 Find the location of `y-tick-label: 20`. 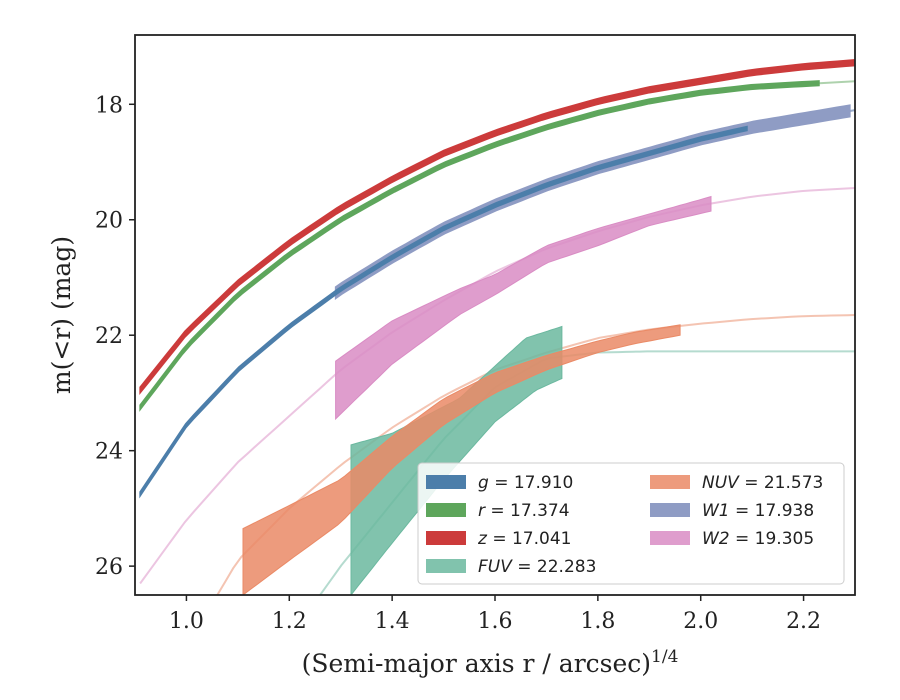

y-tick-label: 20 is located at coordinates (109, 221).